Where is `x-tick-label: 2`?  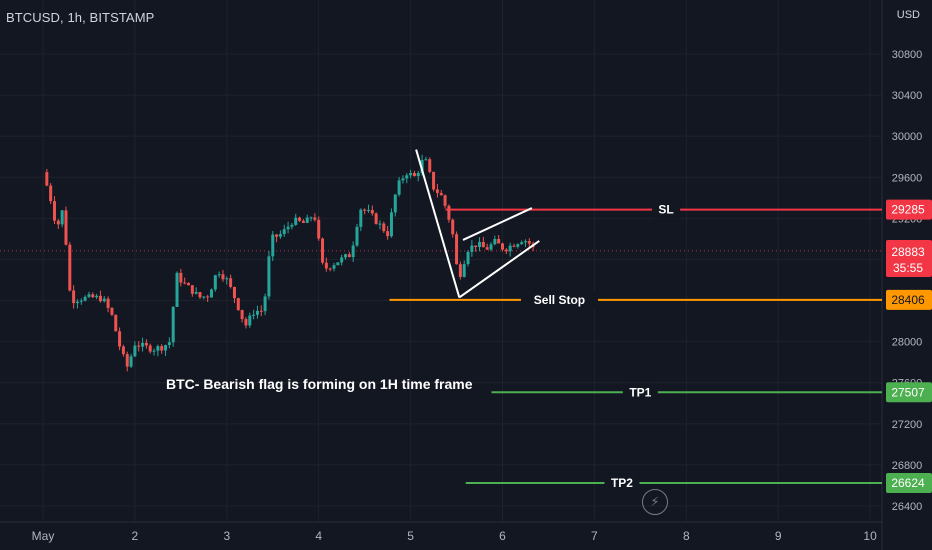 x-tick-label: 2 is located at coordinates (135, 536).